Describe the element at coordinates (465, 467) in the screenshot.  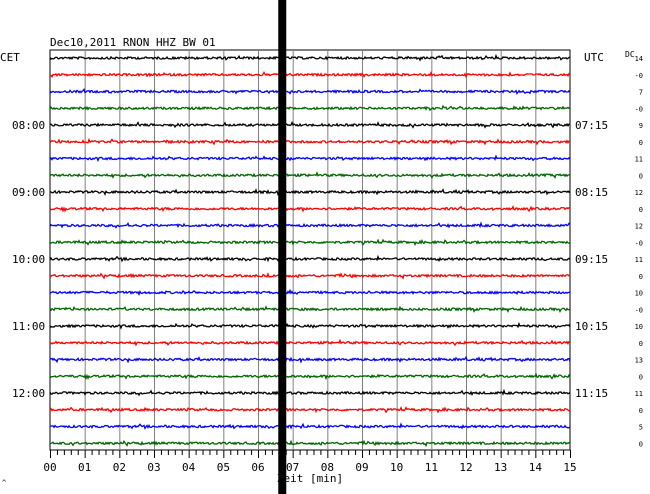
I see `x-tick-label: 12` at that location.